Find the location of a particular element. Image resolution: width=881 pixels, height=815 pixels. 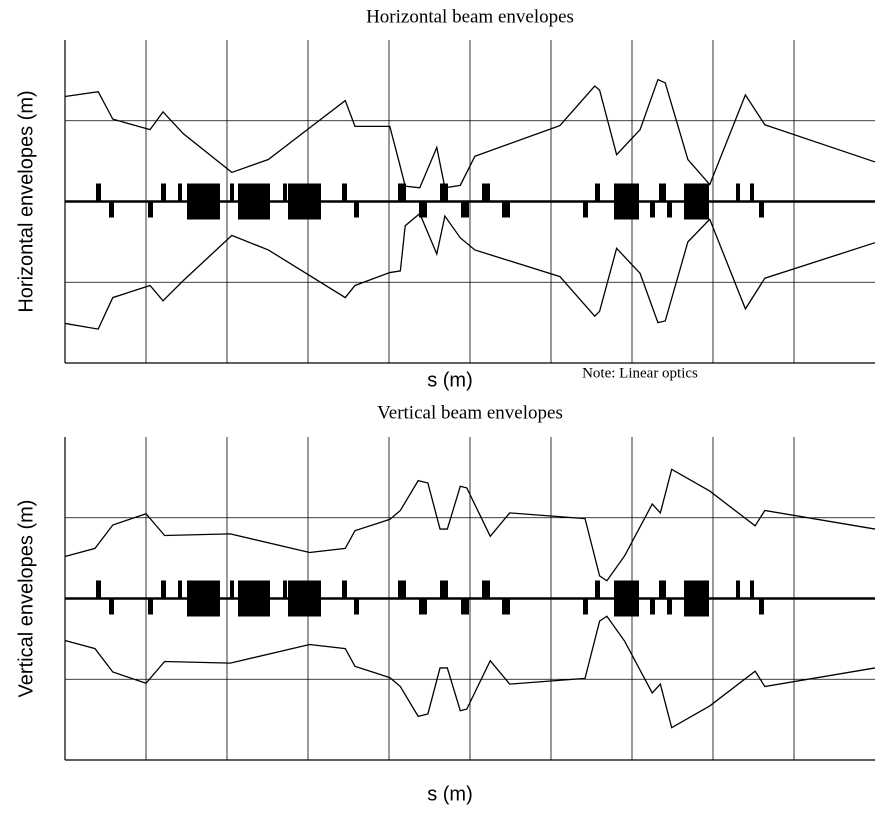

annotation: Note: Linear optics is located at coordinates (640, 373).